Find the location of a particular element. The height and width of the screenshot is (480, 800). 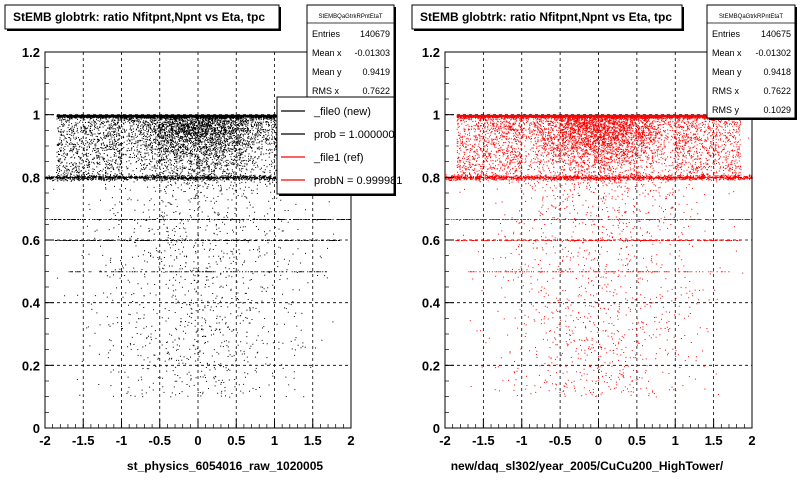

stats-value: 0.1029 is located at coordinates (777, 110).